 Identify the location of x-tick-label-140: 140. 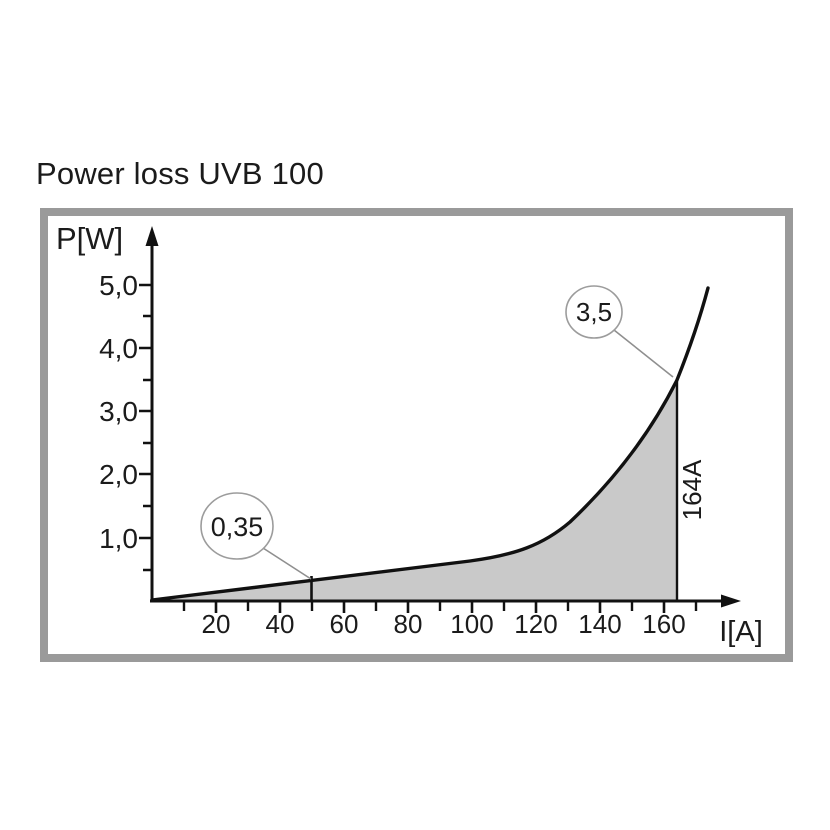
(599, 624).